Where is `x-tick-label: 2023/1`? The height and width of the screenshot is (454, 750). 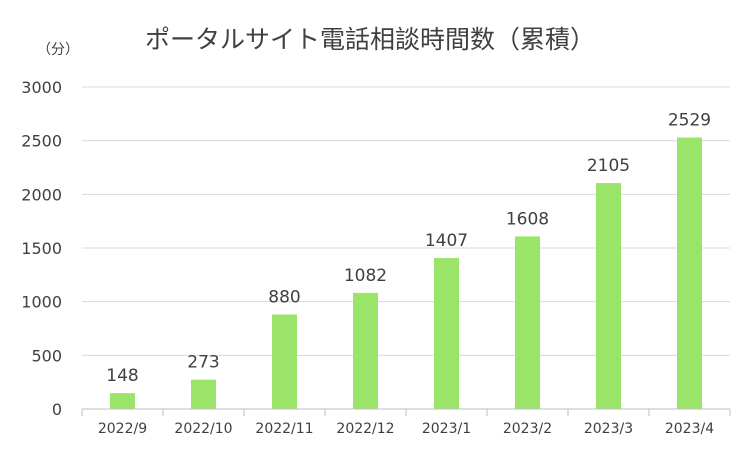 x-tick-label: 2023/1 is located at coordinates (446, 429).